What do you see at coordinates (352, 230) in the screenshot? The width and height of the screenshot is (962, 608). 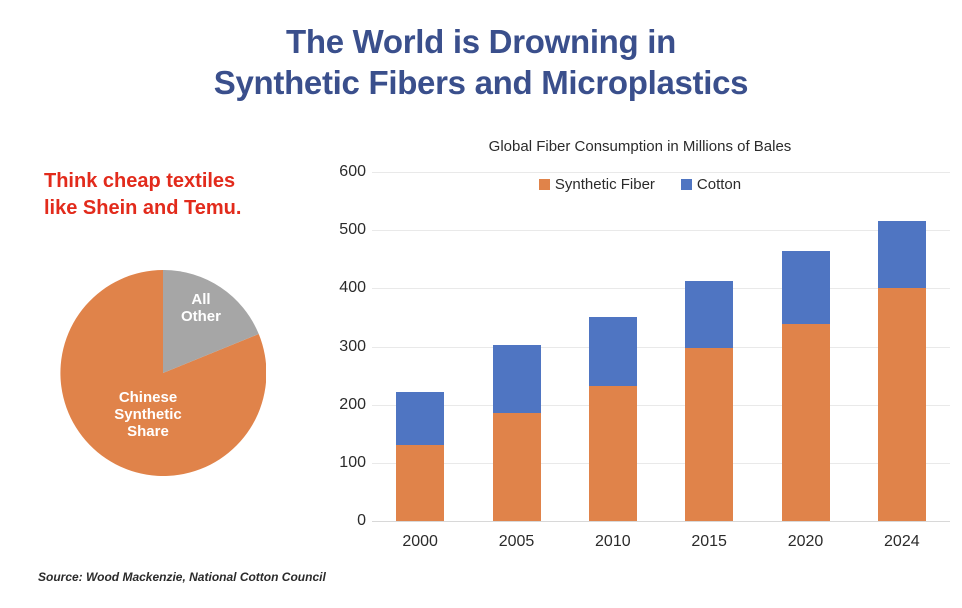 I see `y-axis-tick-500: 500` at bounding box center [352, 230].